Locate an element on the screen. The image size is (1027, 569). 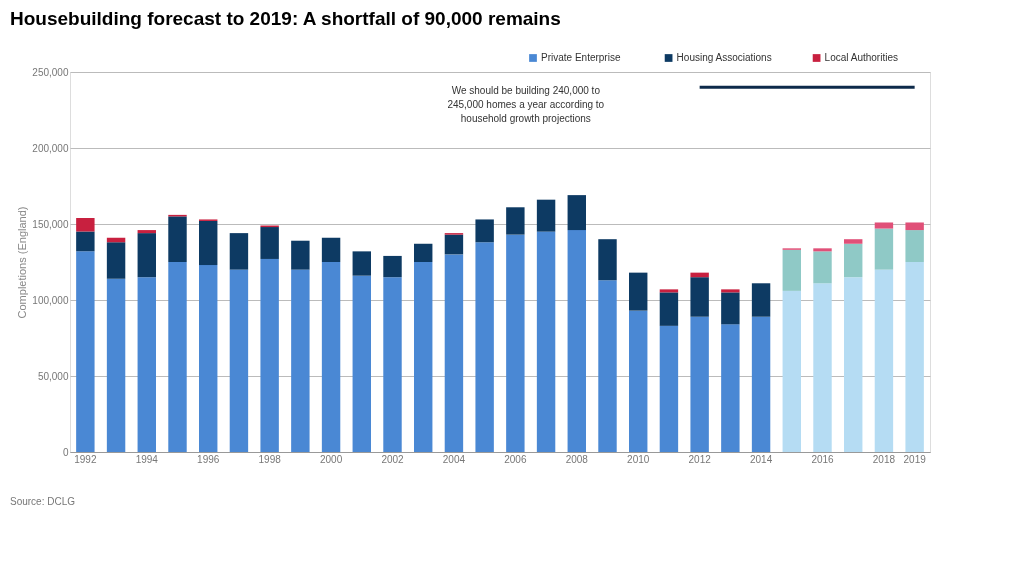
x-tick-label: 2016 is located at coordinates (823, 459).